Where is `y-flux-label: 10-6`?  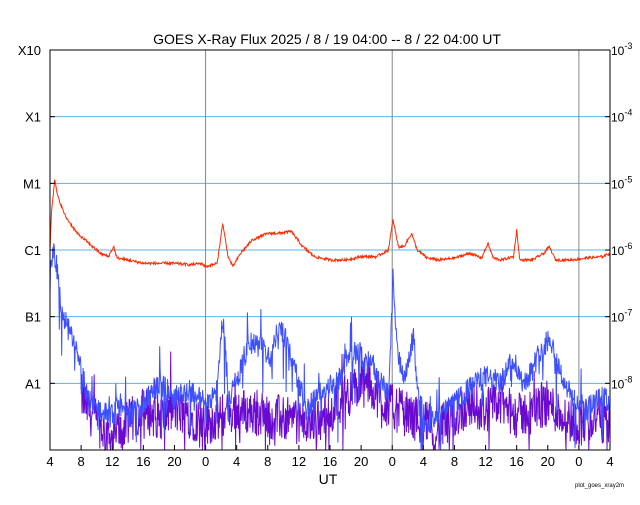
y-flux-label: 10-6 is located at coordinates (621, 249).